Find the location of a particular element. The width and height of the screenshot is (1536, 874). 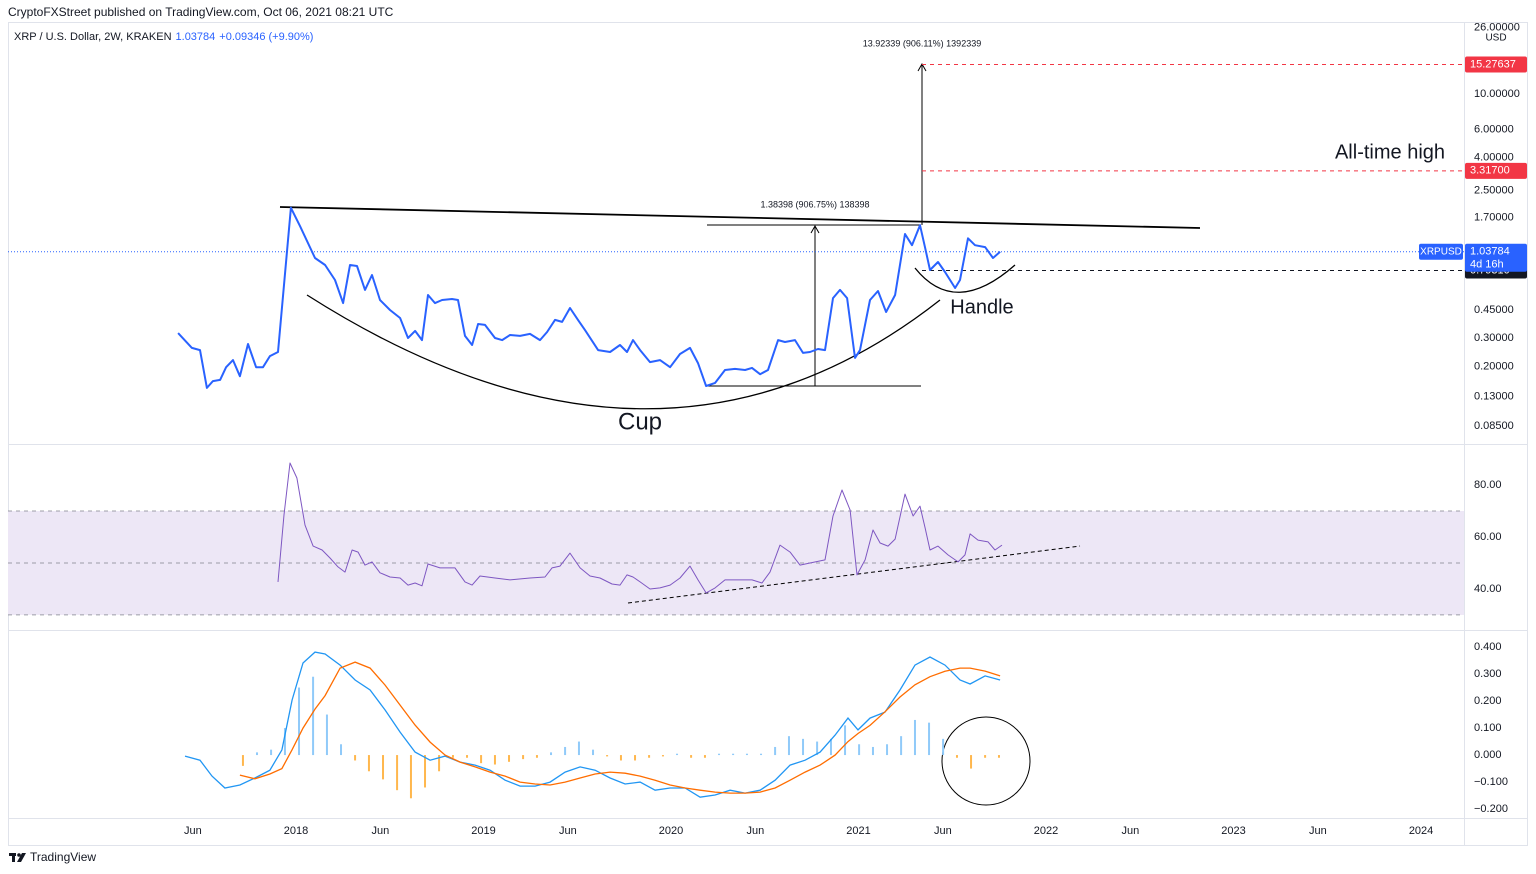

cup-label: Cup is located at coordinates (640, 421).